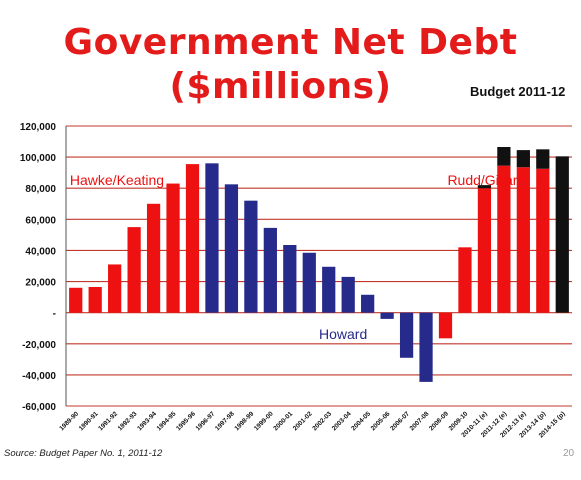 This screenshot has width=581, height=480. I want to click on x-tick-label: 1995-96, so click(186, 421).